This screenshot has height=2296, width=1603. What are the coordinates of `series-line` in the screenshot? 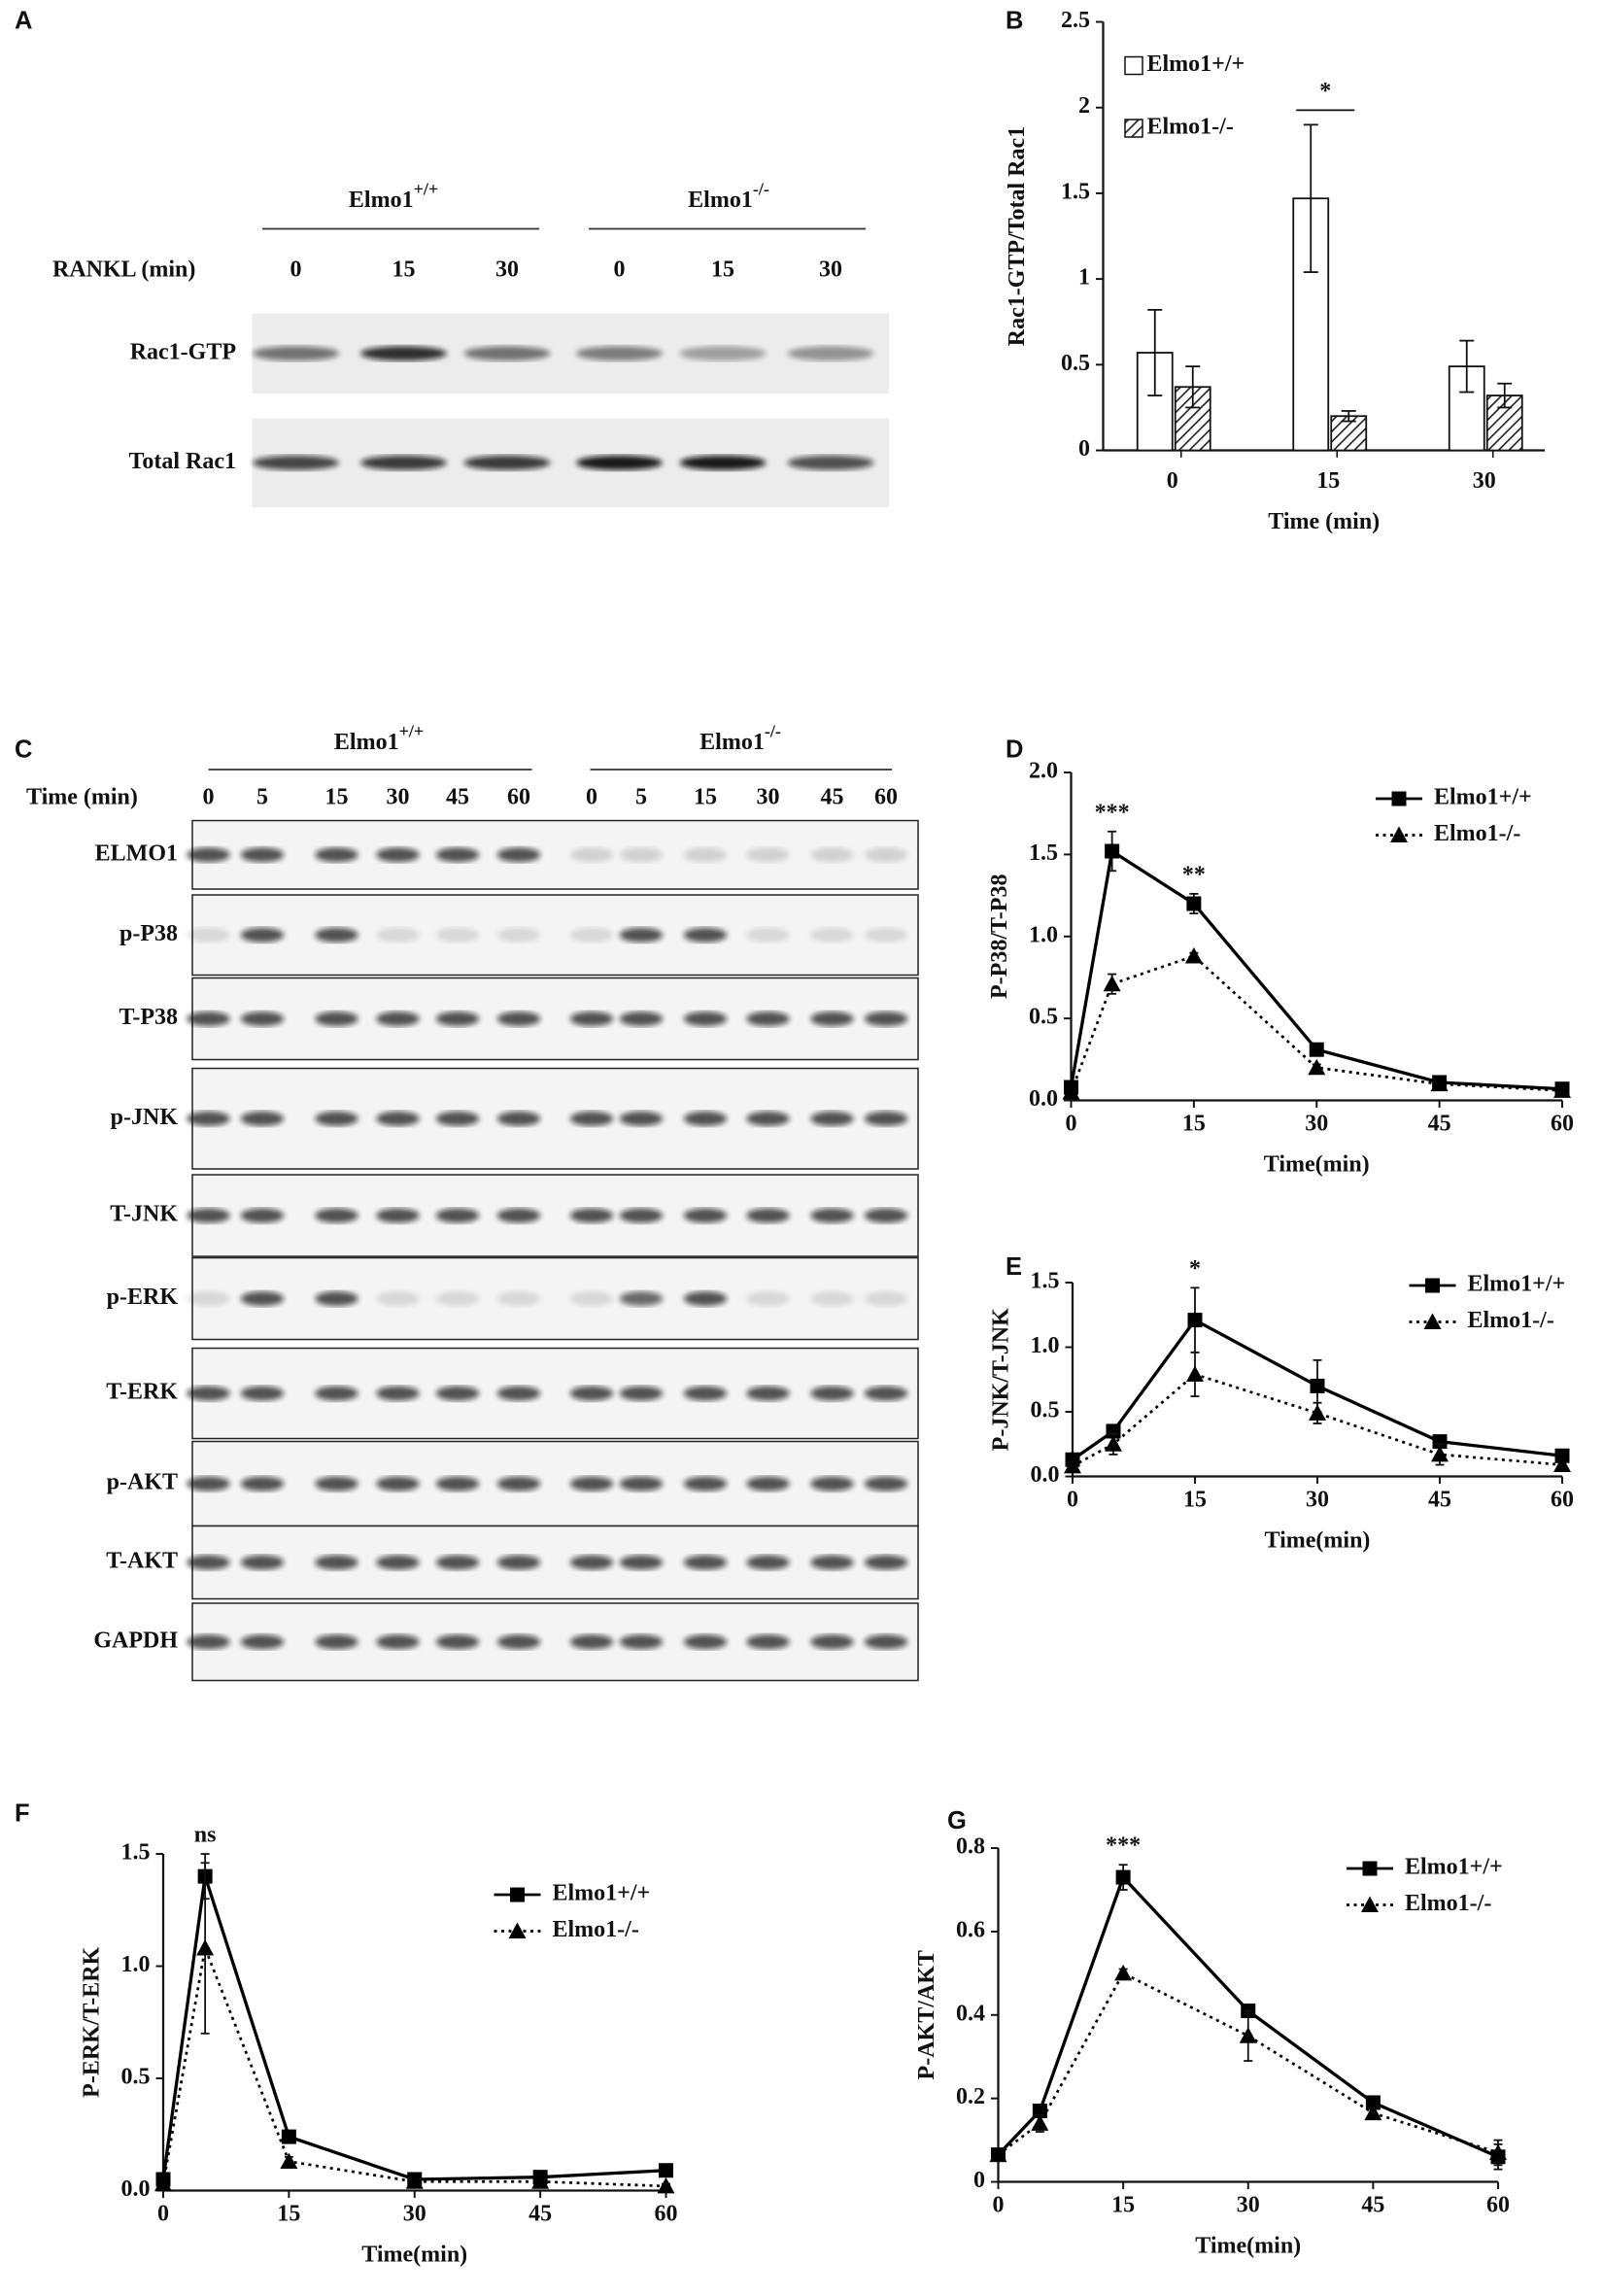 It's located at (1316, 1023).